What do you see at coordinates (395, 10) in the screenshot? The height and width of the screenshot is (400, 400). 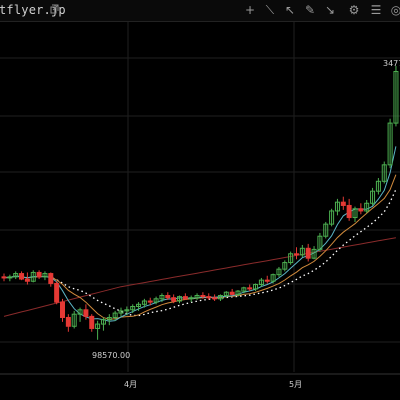 I see `camera-icon: ◎` at bounding box center [395, 10].